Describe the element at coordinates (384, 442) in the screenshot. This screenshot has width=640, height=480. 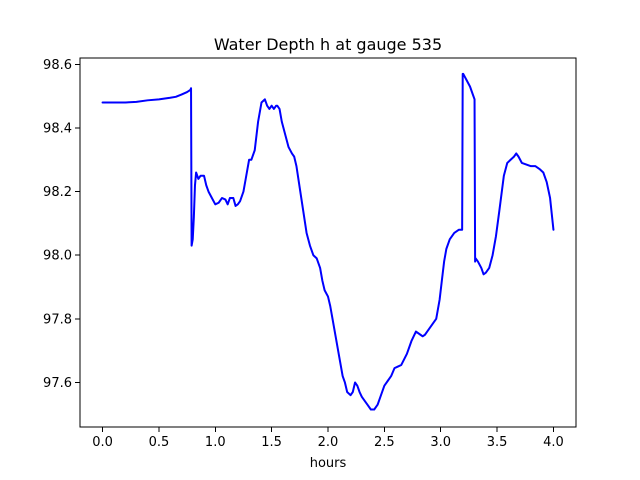
I see `x-tick-label: 2.5` at that location.